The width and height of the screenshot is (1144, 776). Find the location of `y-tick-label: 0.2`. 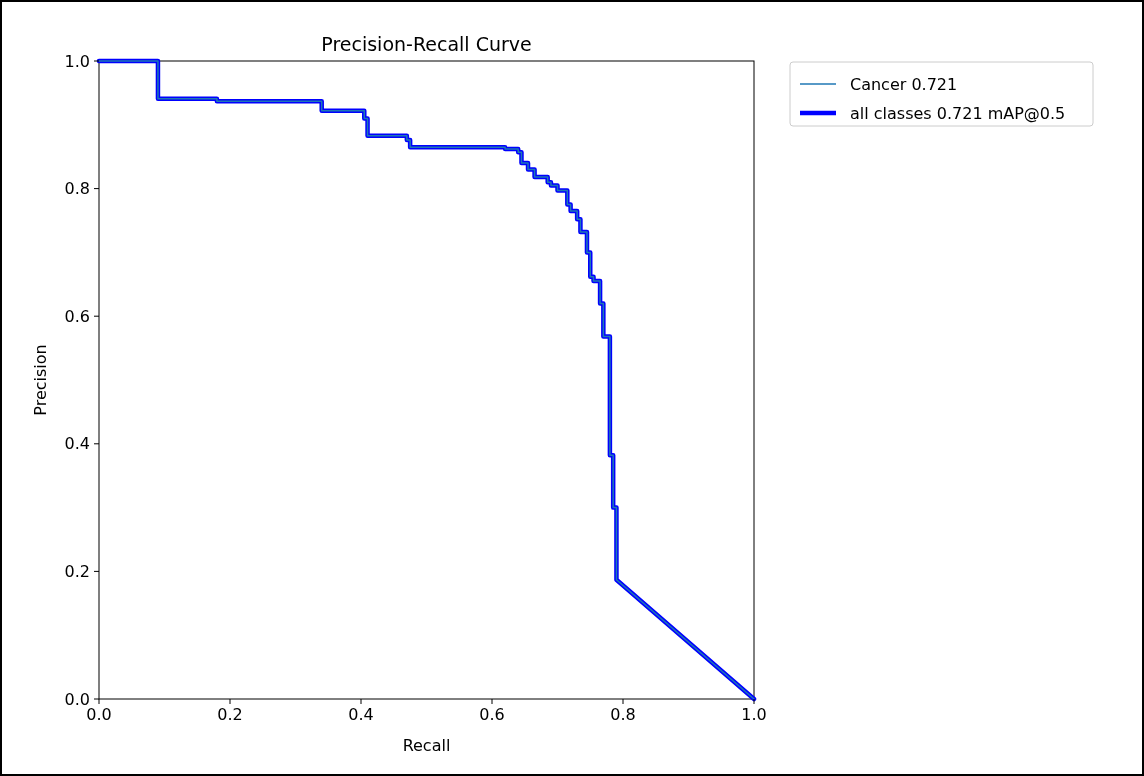

y-tick-label: 0.2 is located at coordinates (77, 571).